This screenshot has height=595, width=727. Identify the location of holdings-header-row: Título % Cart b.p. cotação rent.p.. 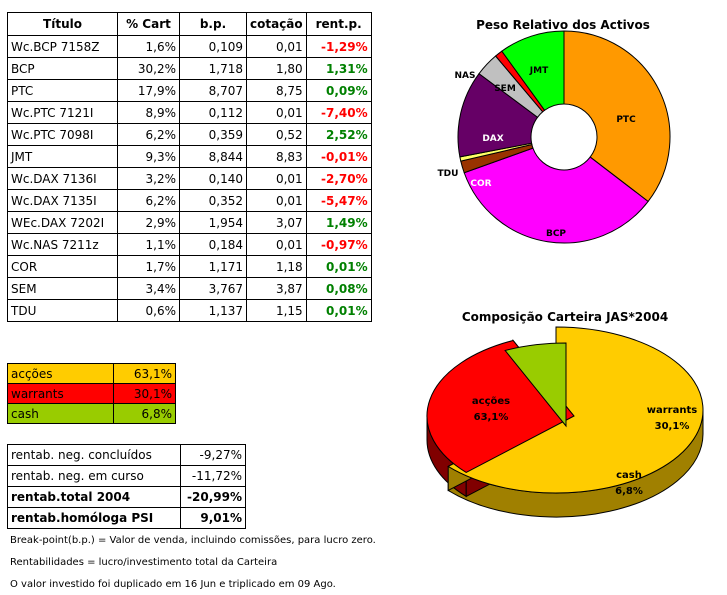
(189, 24).